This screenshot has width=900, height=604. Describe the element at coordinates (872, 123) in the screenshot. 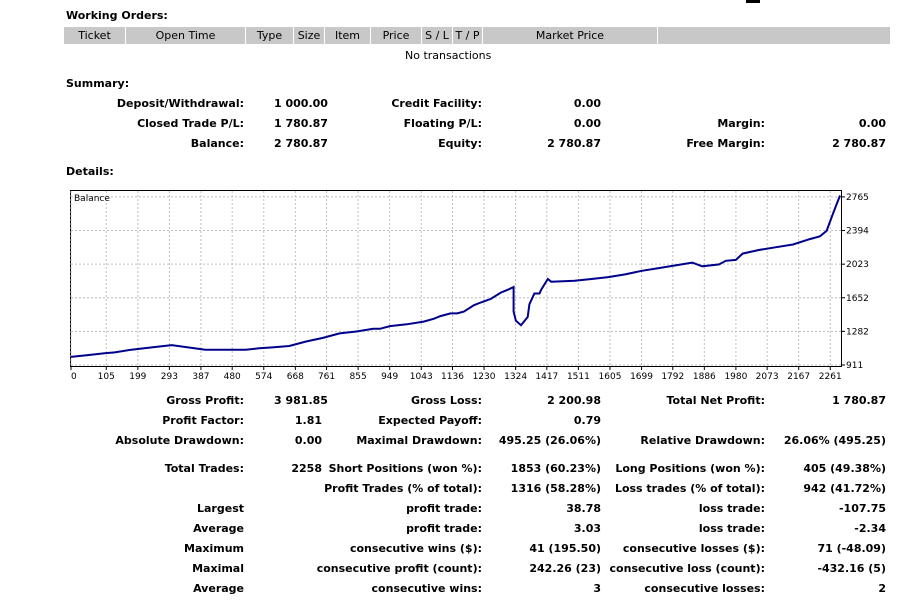

I see `margin-value: 0.00` at that location.